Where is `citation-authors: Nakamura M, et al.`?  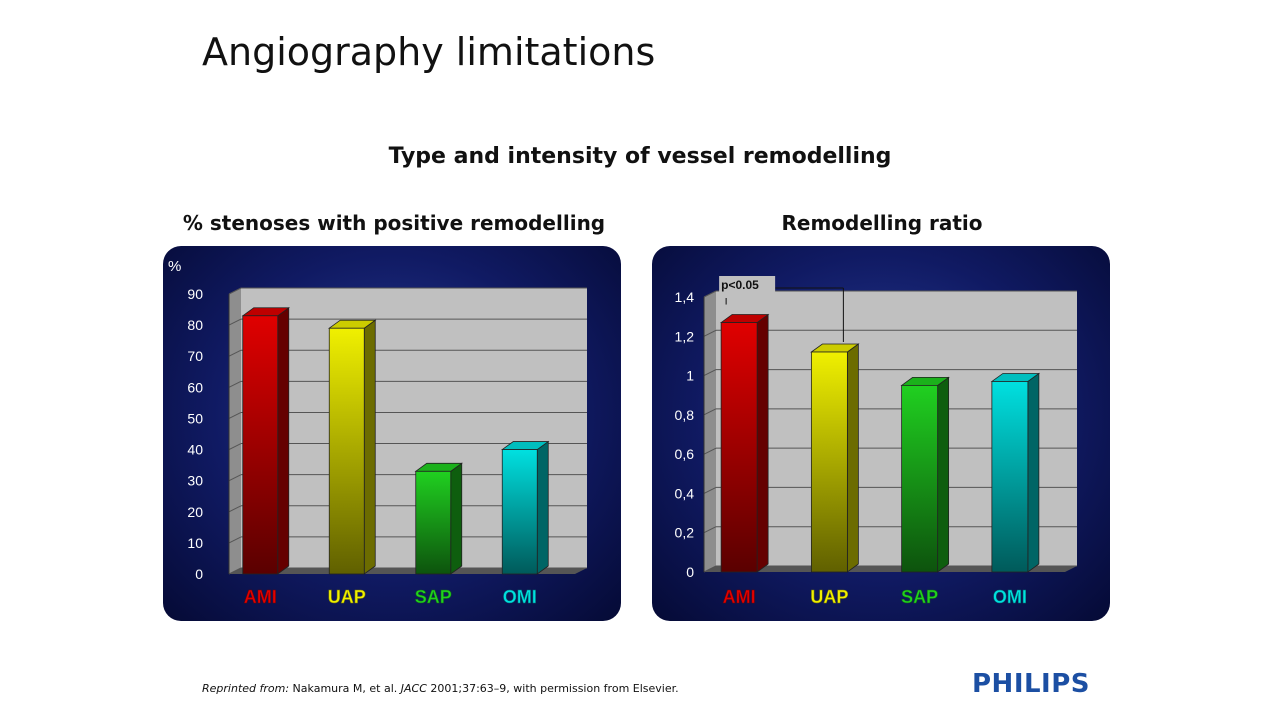 citation-authors: Nakamura M, et al. is located at coordinates (345, 688).